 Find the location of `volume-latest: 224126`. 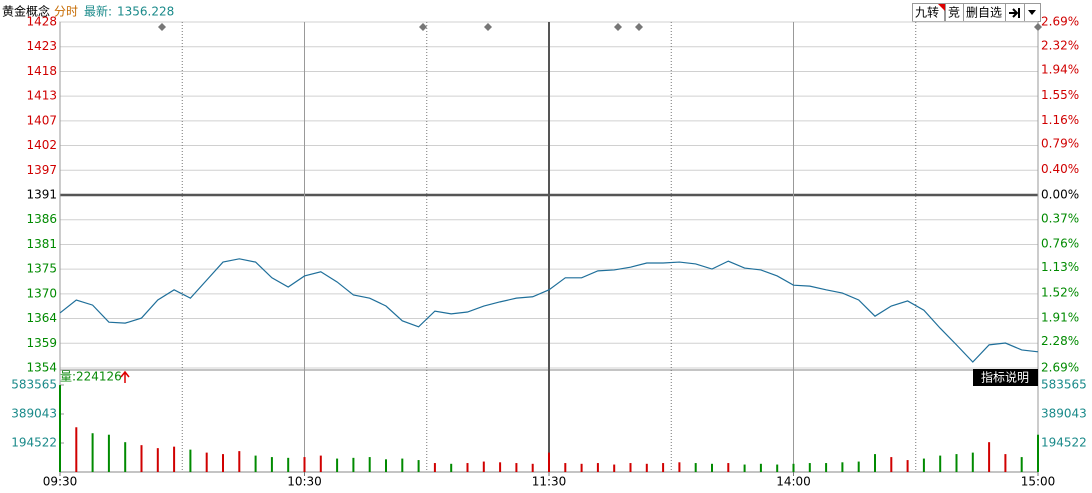

volume-latest: 224126 is located at coordinates (99, 377).